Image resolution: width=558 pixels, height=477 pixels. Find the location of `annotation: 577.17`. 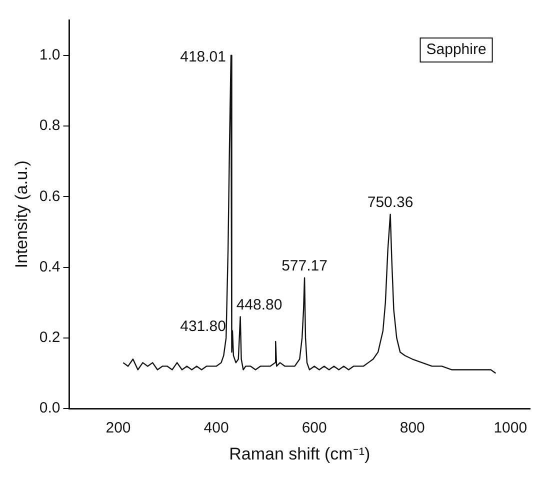

annotation: 577.17 is located at coordinates (305, 266).